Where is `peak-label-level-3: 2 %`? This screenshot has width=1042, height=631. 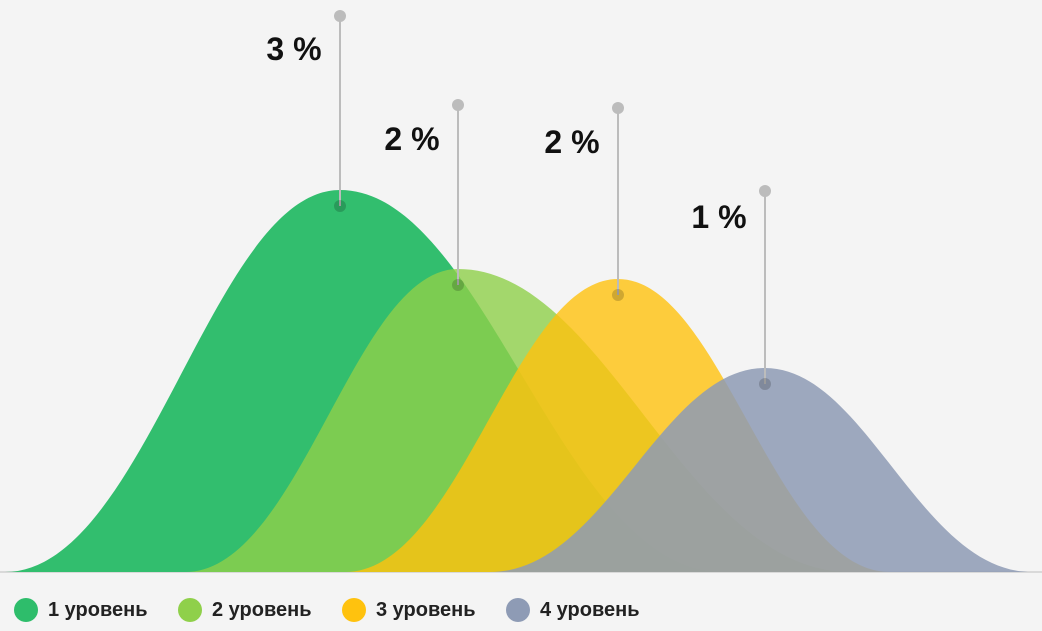
peak-label-level-3: 2 % is located at coordinates (571, 142).